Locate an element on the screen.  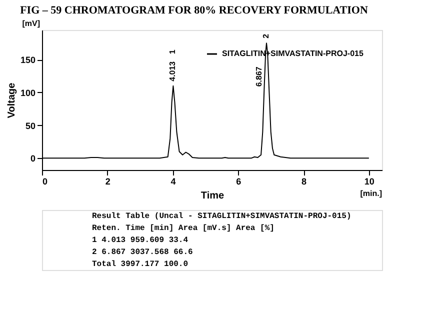
x-tick-label: 4 is located at coordinates (173, 181).